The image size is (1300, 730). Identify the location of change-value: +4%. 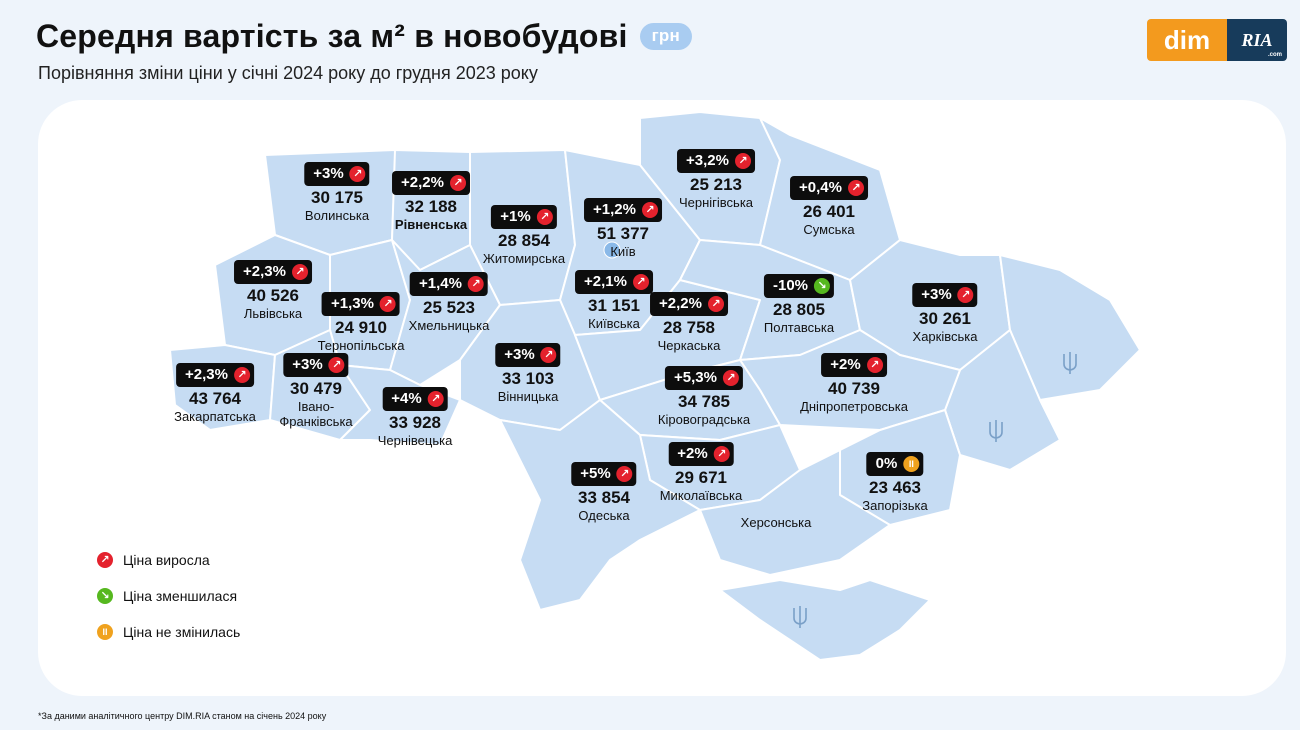
(406, 398).